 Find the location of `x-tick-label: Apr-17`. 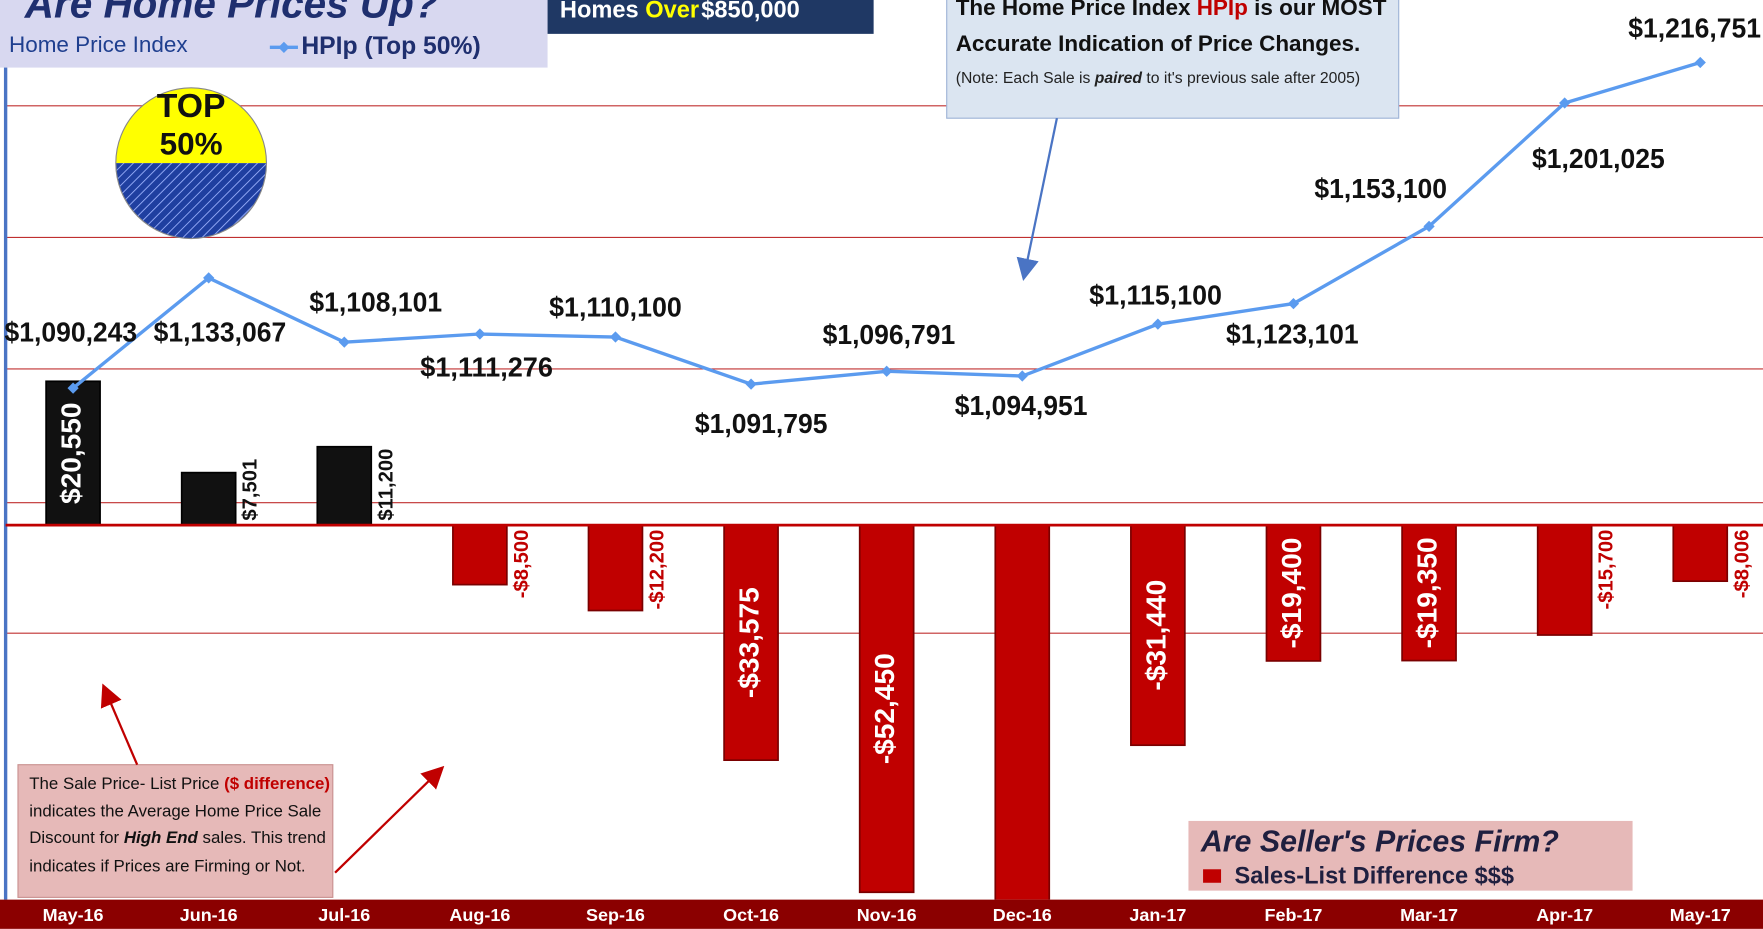

x-tick-label: Apr-17 is located at coordinates (1564, 915).